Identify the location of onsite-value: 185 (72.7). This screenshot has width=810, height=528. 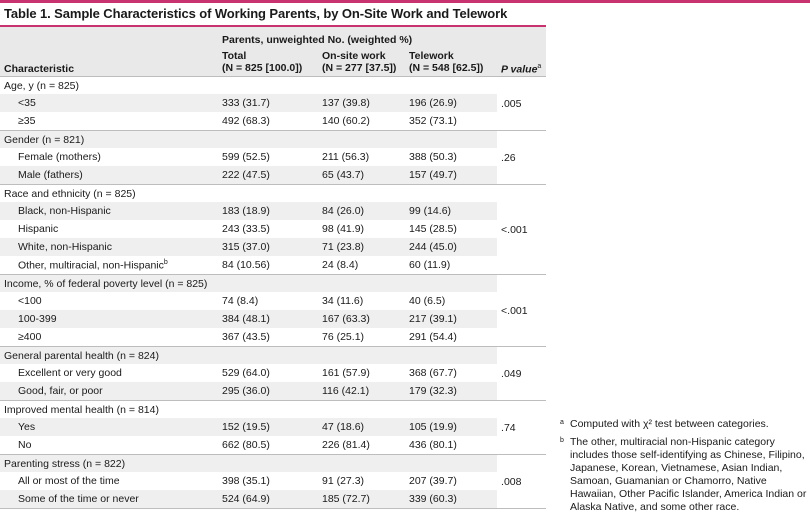
(361, 499).